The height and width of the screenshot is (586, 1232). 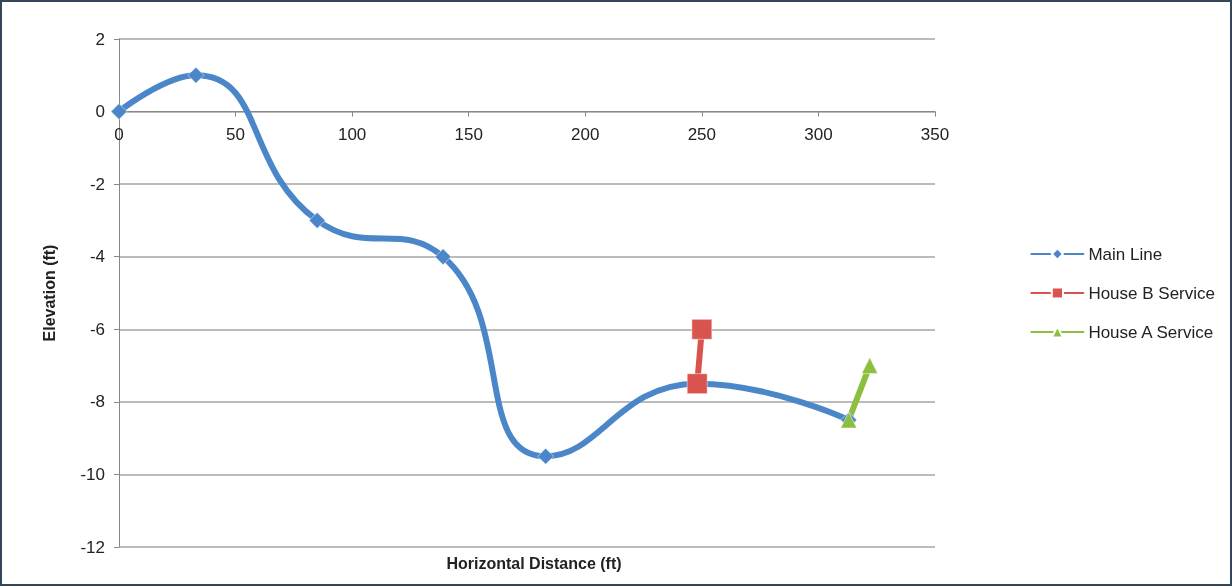 What do you see at coordinates (92, 474) in the screenshot?
I see `y-tick-label: -10` at bounding box center [92, 474].